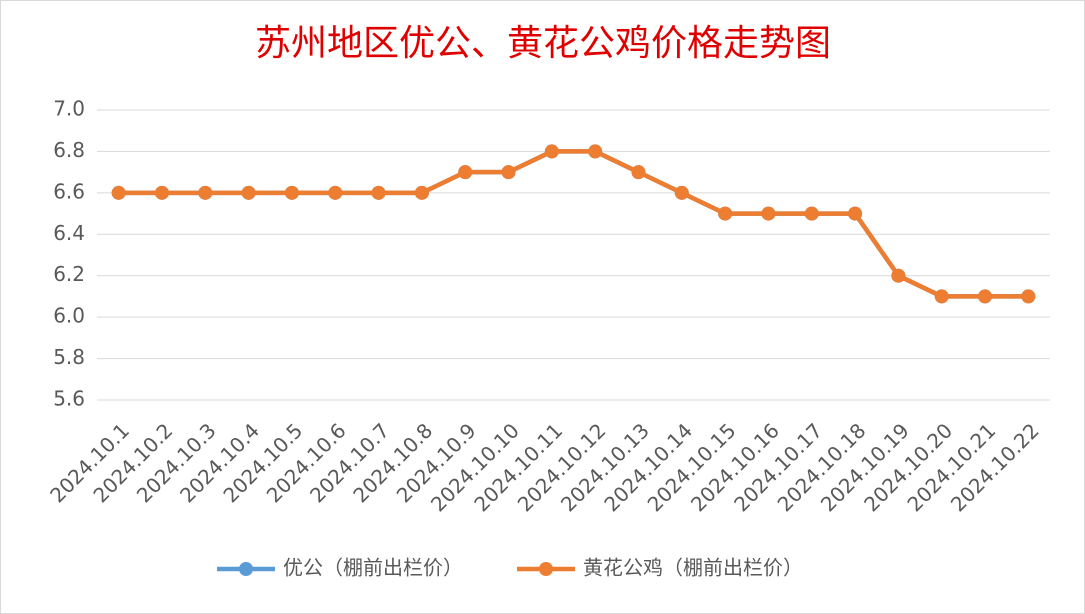  I want to click on y-tick-label: 6.2, so click(69, 274).